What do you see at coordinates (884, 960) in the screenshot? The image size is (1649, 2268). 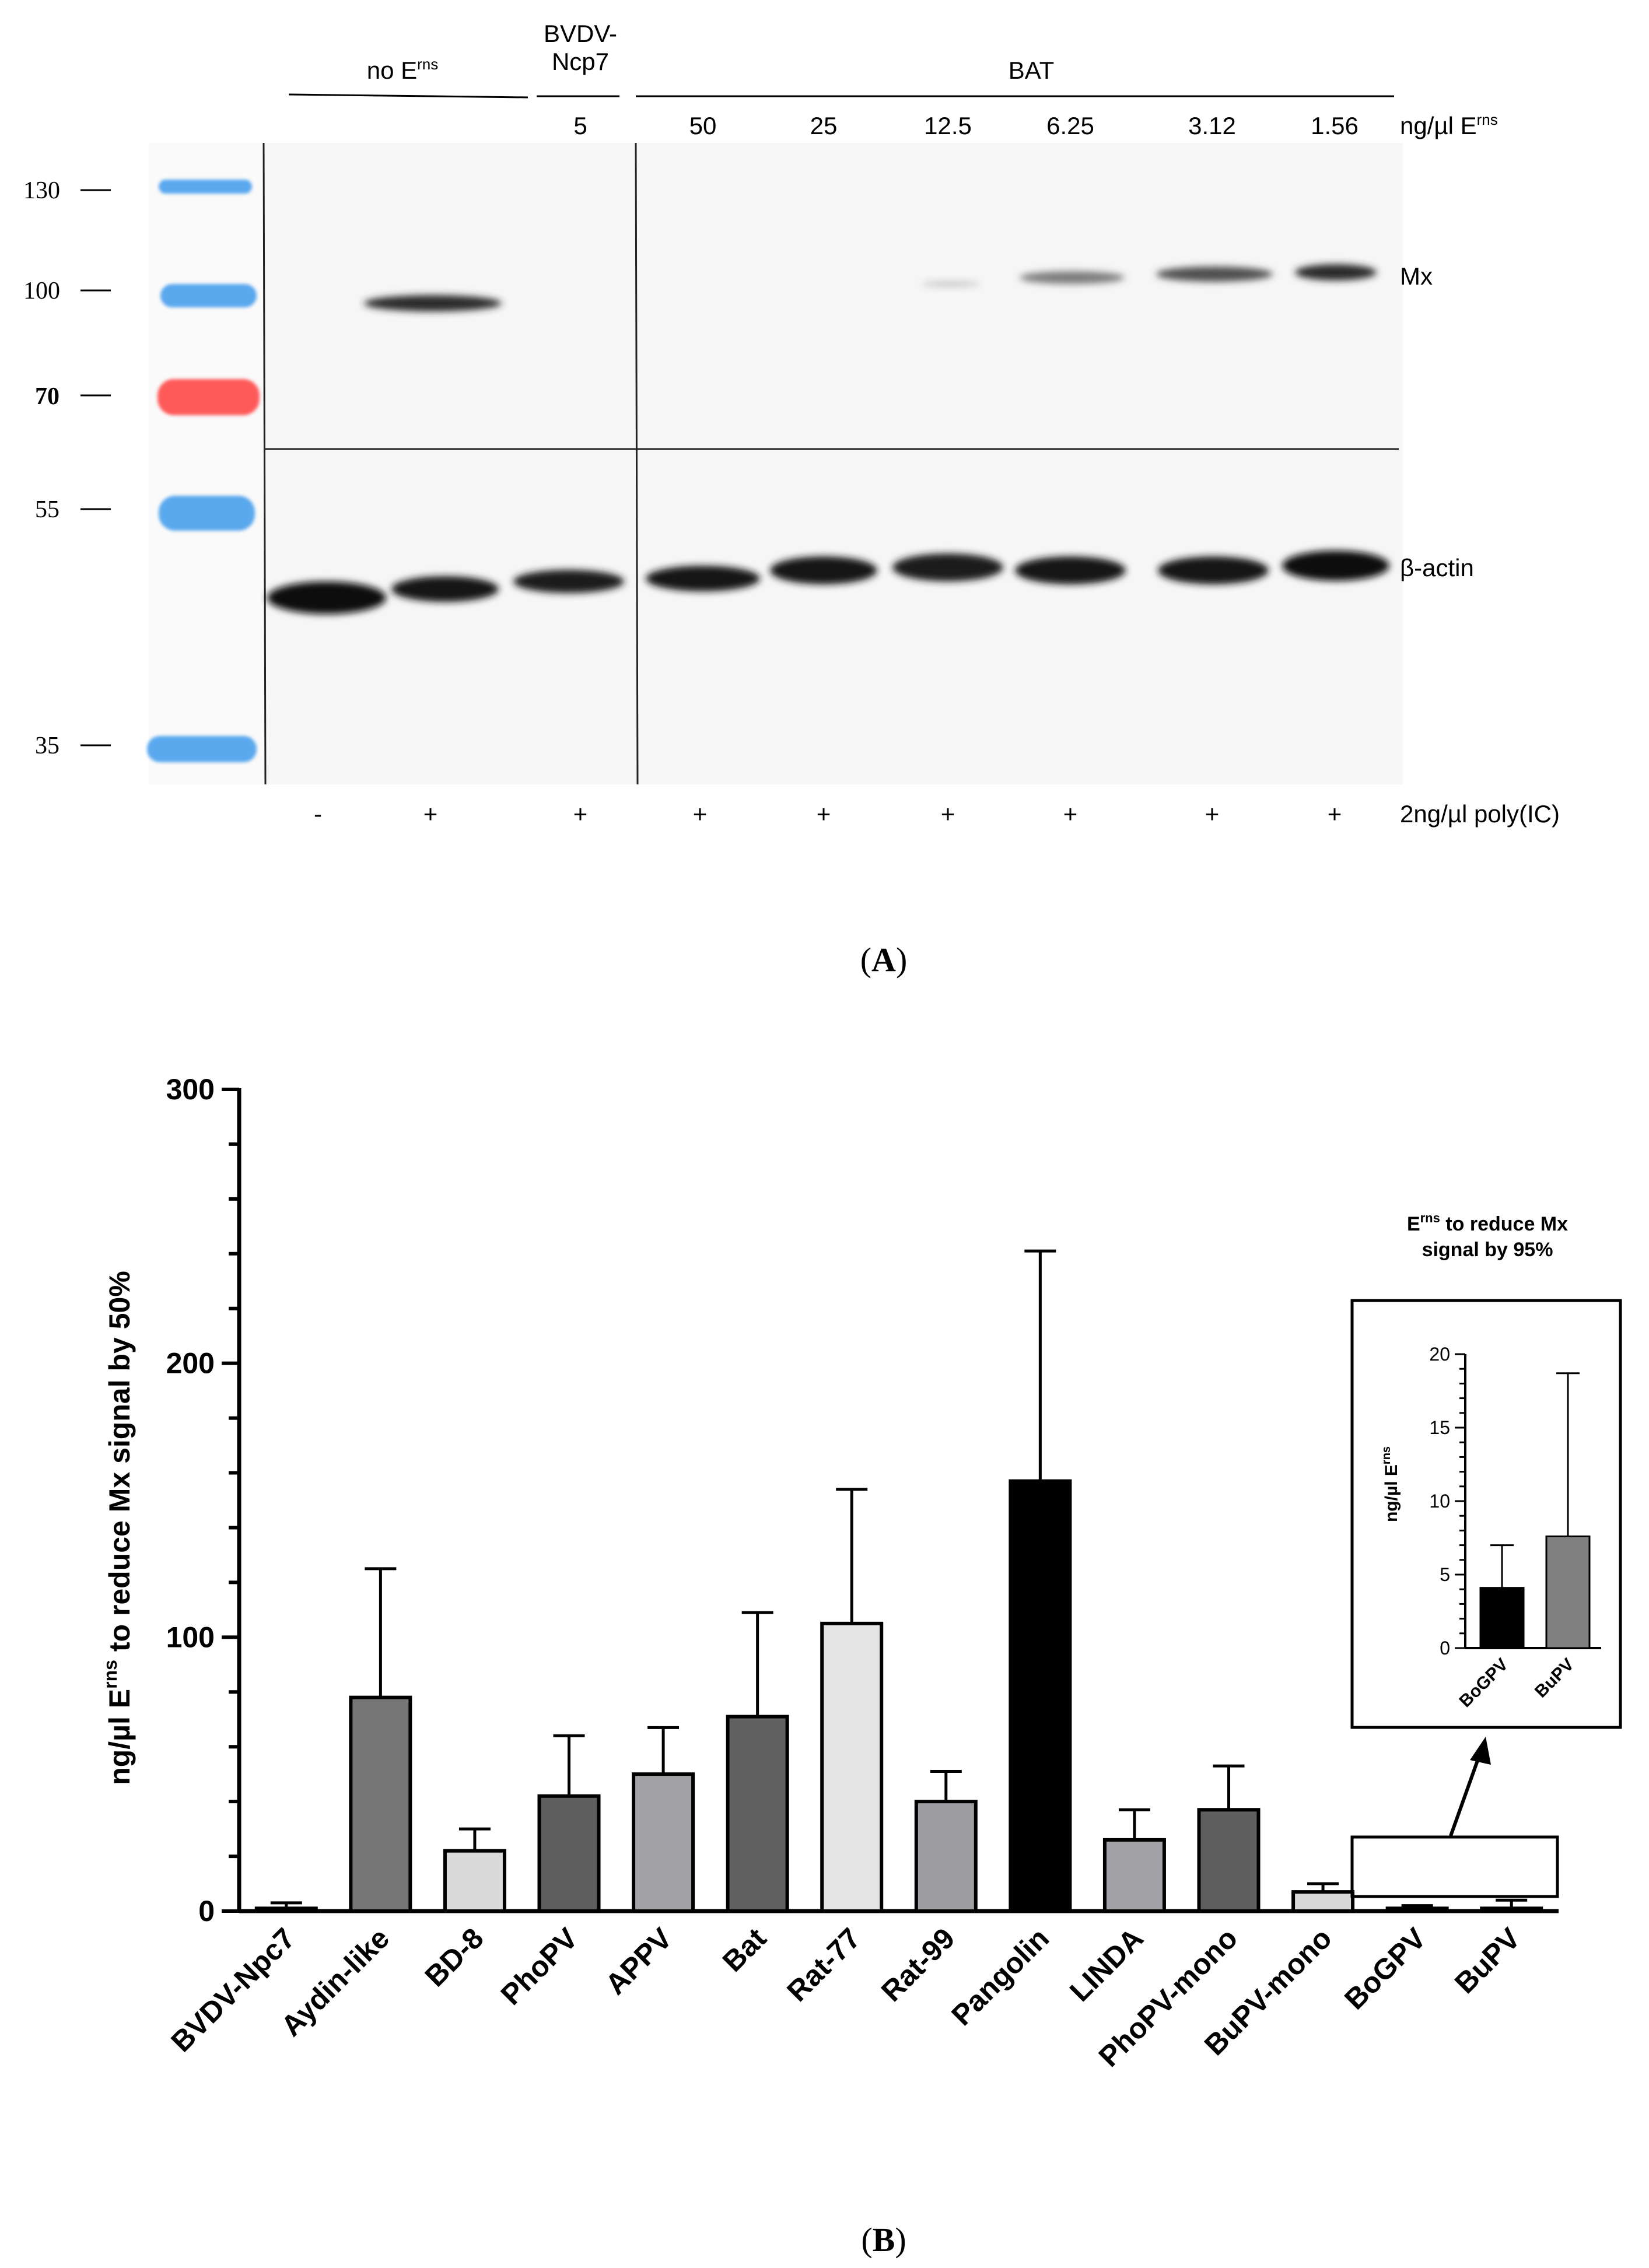 I see `panel-a-label: (A)` at bounding box center [884, 960].